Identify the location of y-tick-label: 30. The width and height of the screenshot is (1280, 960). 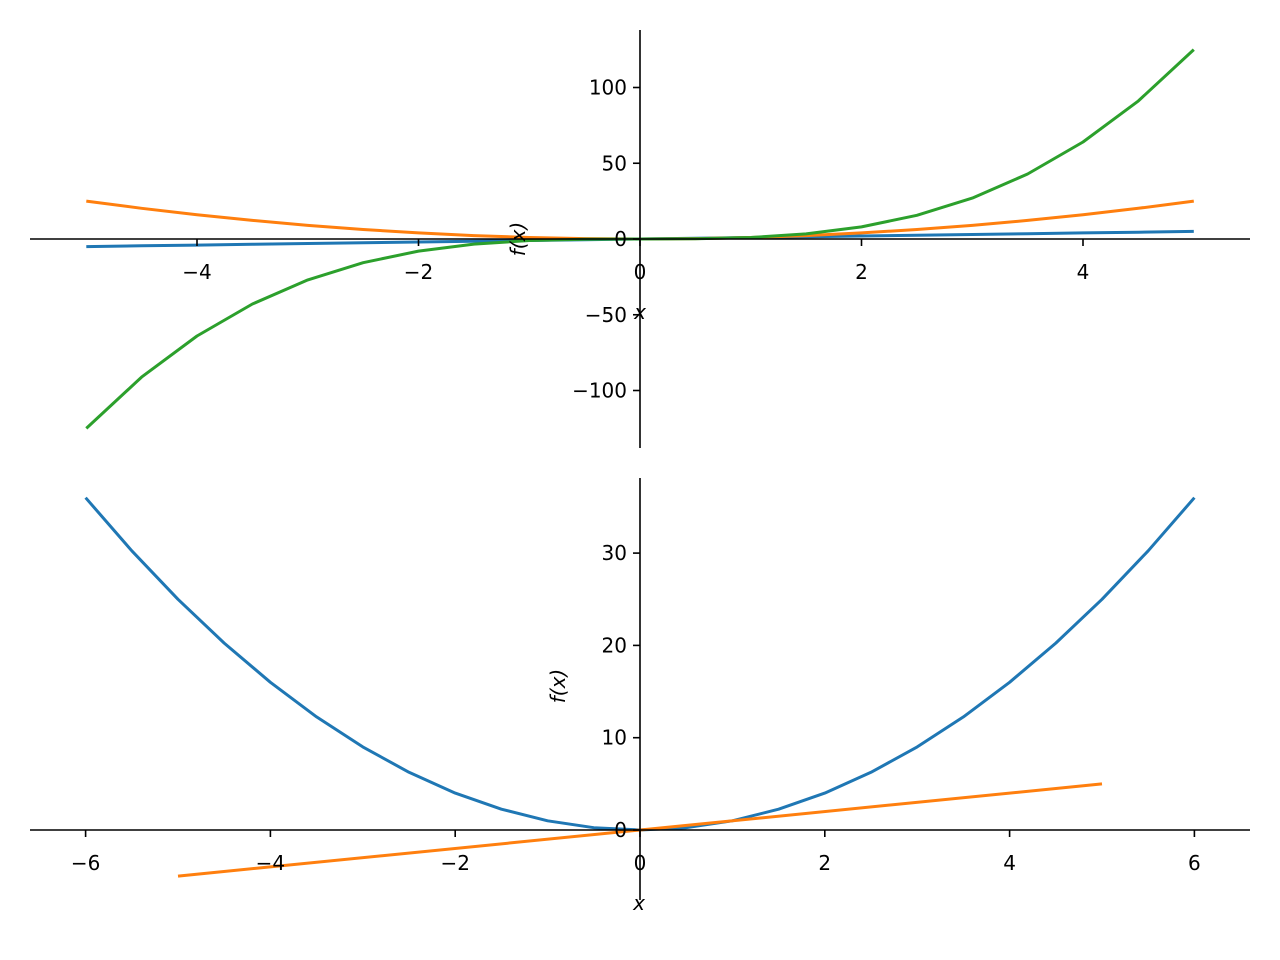
(614, 553).